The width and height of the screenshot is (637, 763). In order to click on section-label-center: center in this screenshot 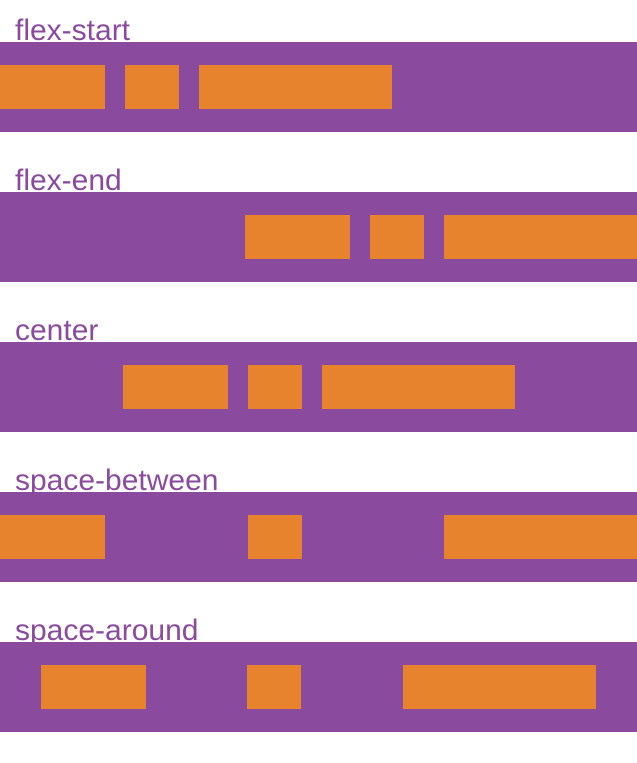, I will do `click(57, 330)`.